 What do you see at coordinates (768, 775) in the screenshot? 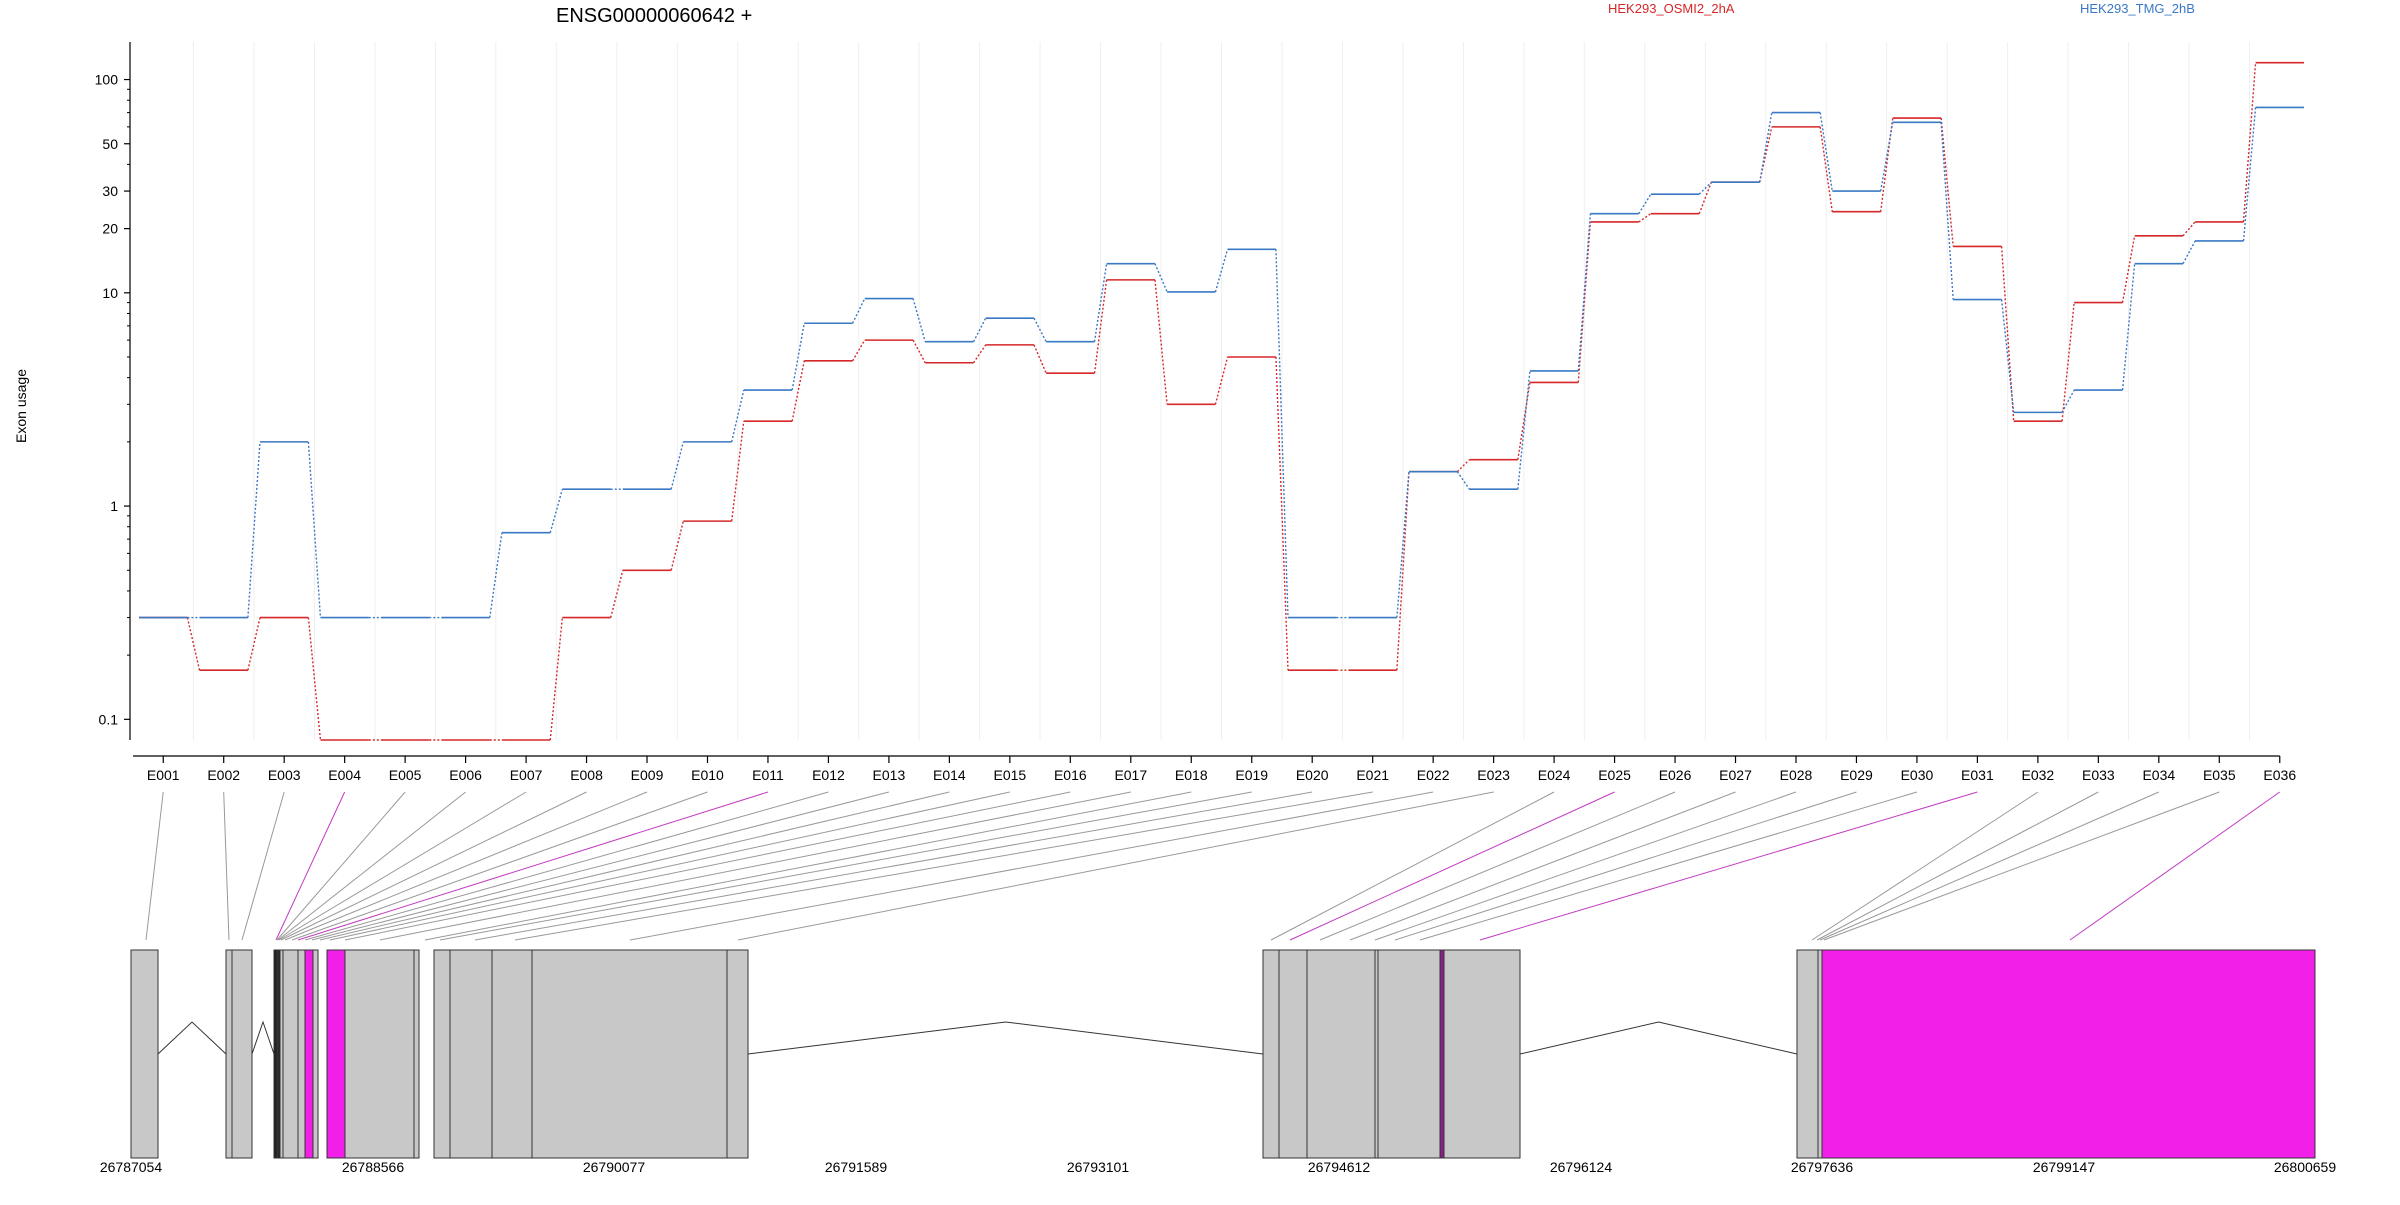
I see `x-tick-label: E011` at bounding box center [768, 775].